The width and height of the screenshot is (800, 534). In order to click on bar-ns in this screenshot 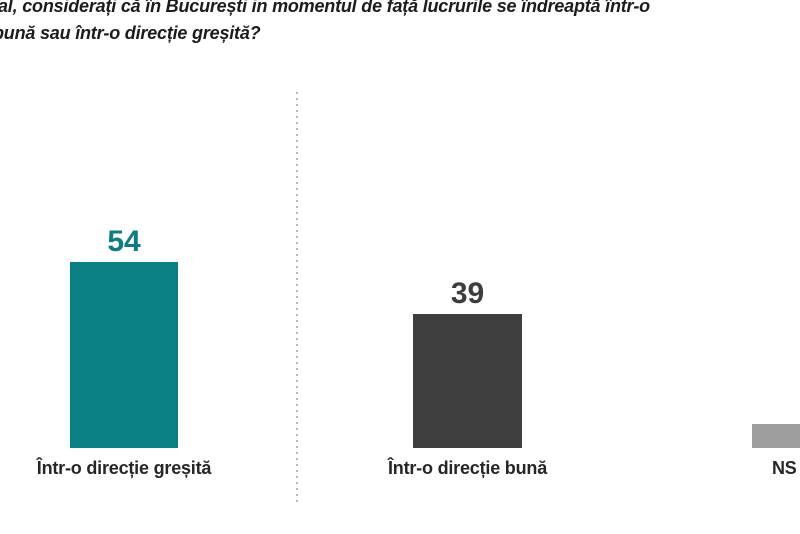, I will do `click(776, 436)`.